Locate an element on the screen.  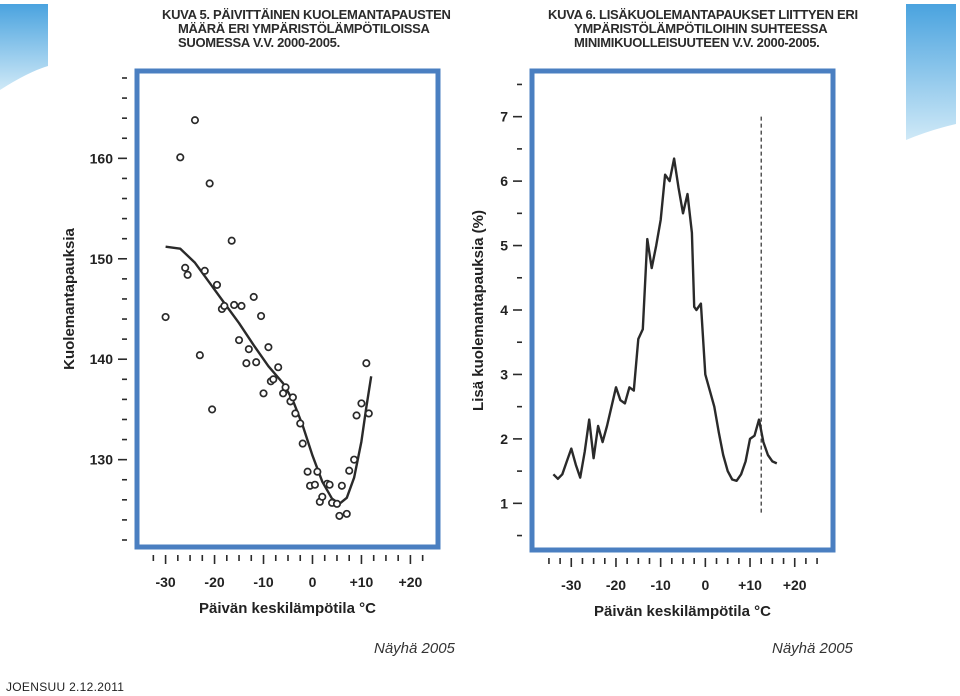
chart-1-x-tick-label: +20 is located at coordinates (411, 582).